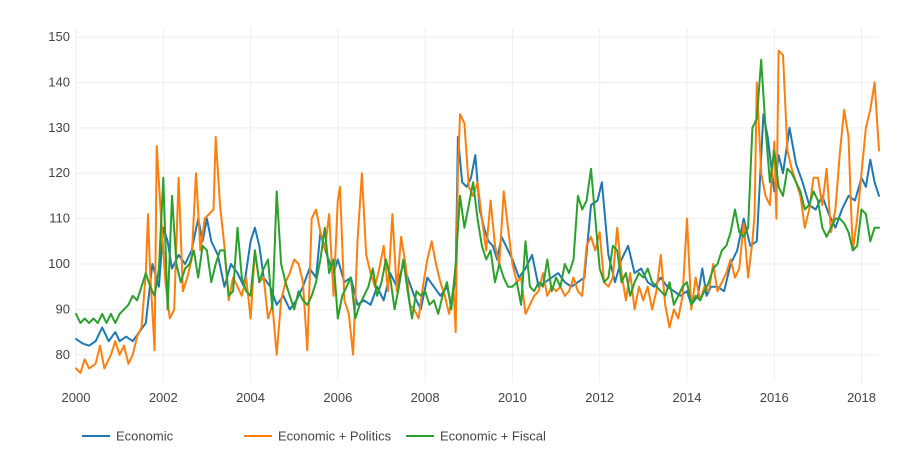 Image resolution: width=903 pixels, height=476 pixels. Describe the element at coordinates (250, 397) in the screenshot. I see `x-tick-label: 2004` at that location.